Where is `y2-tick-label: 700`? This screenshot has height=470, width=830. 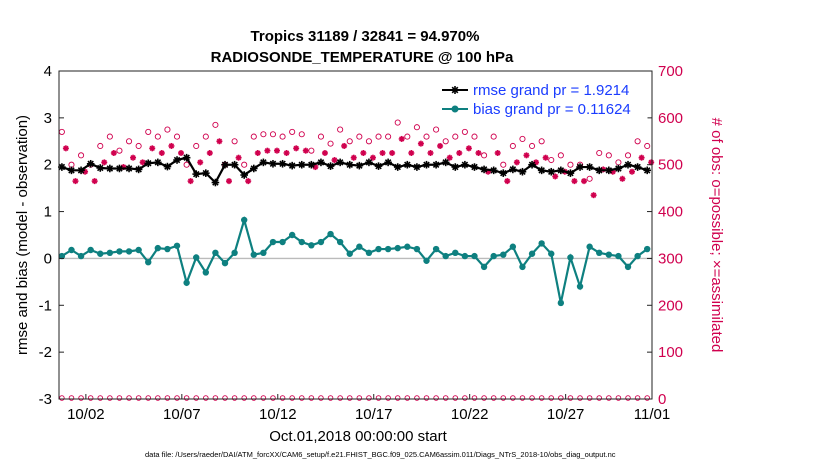
y2-tick-label: 700 is located at coordinates (670, 71).